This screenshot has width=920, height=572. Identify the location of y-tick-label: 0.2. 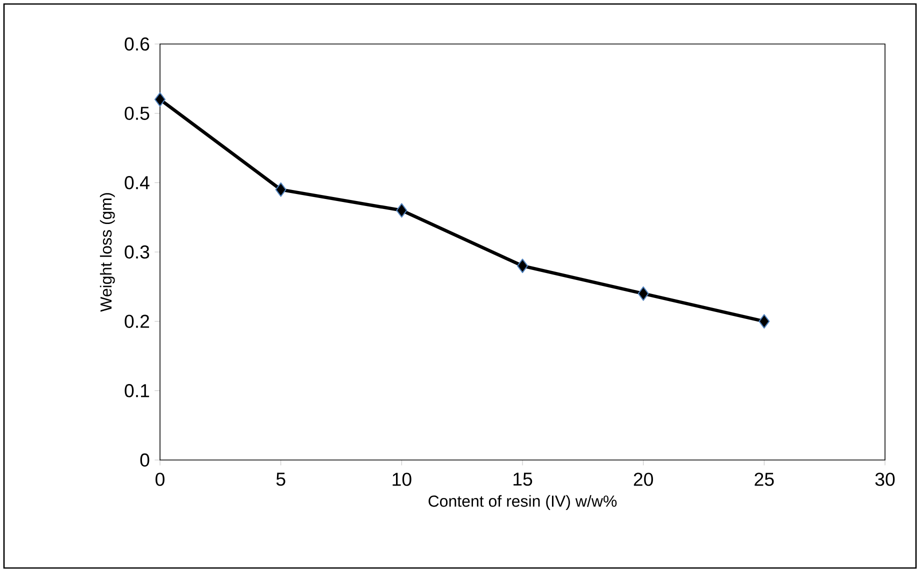
(137, 321).